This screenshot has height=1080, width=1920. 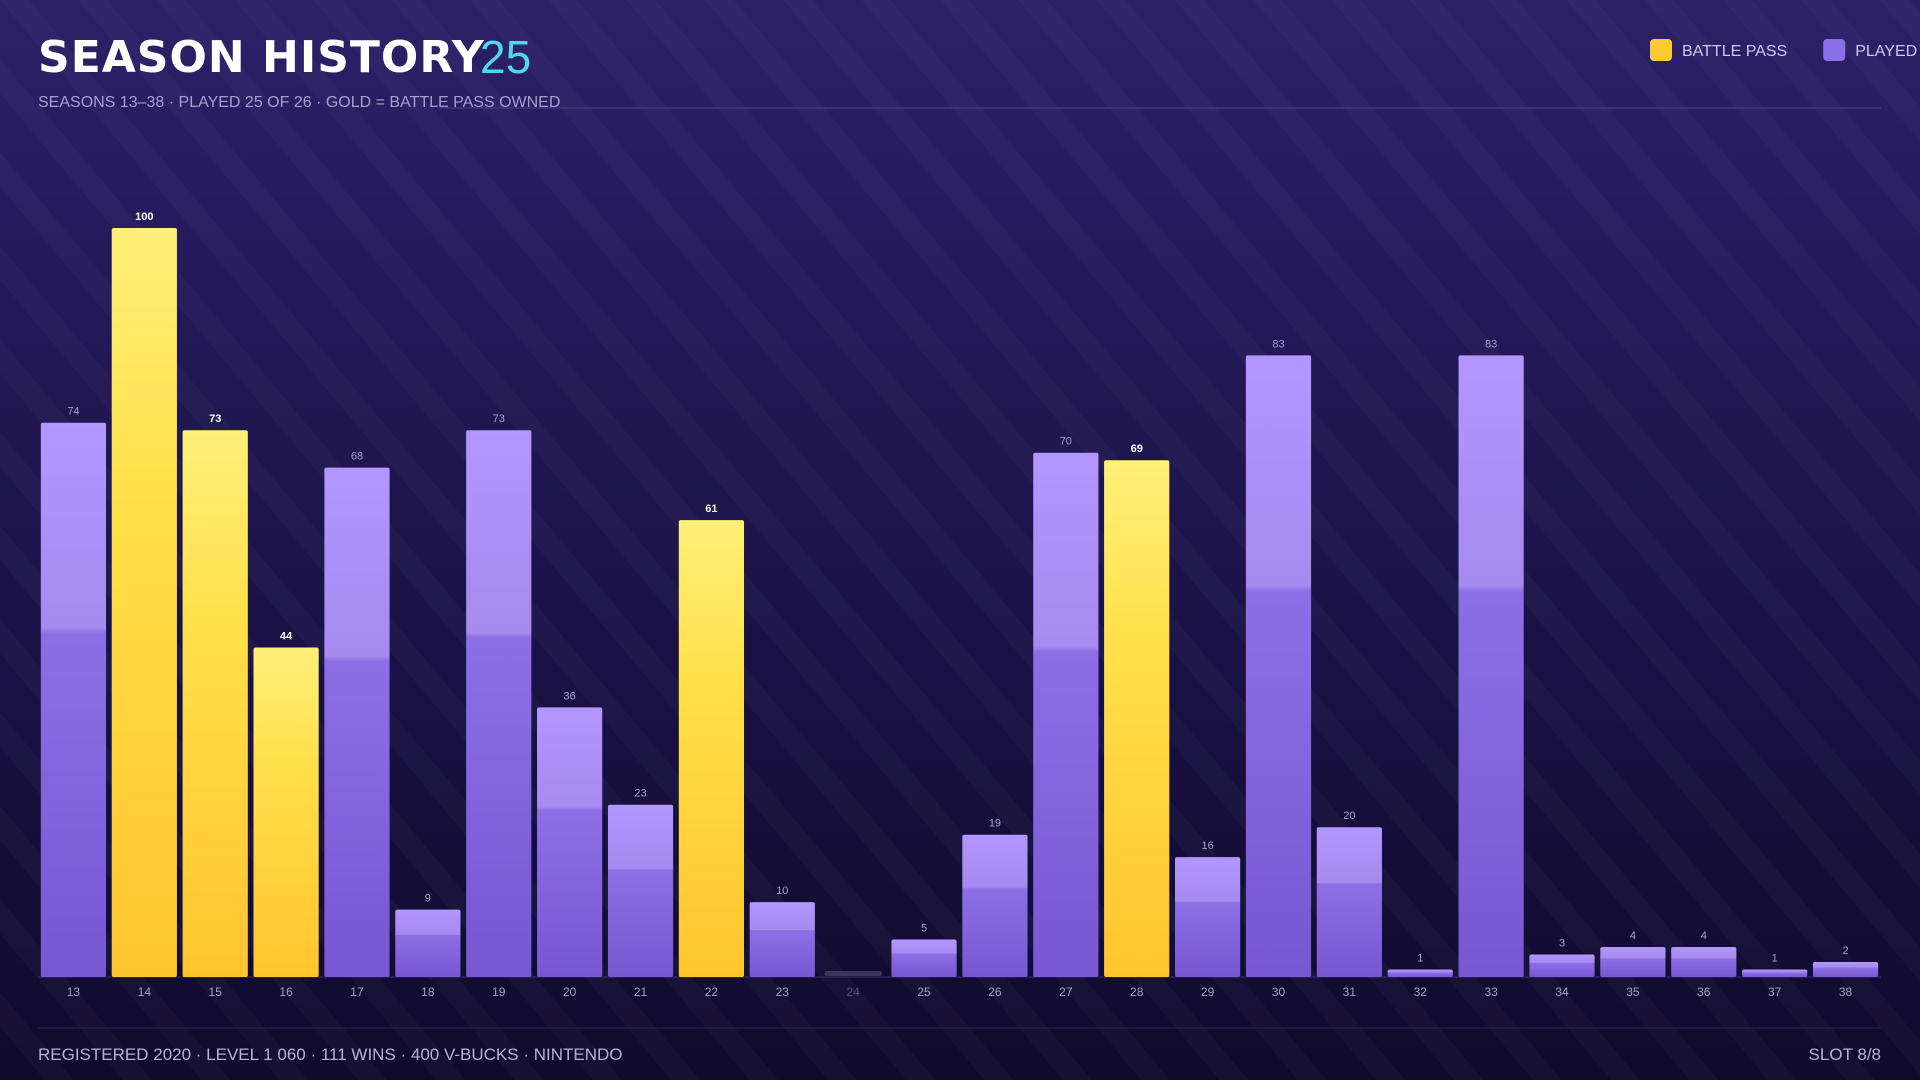 What do you see at coordinates (74, 992) in the screenshot?
I see `x-tick-label: 13` at bounding box center [74, 992].